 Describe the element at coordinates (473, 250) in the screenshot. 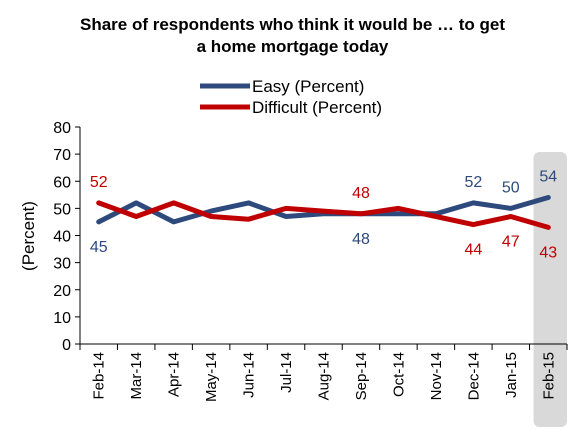

I see `data-label-difficult: 44` at that location.